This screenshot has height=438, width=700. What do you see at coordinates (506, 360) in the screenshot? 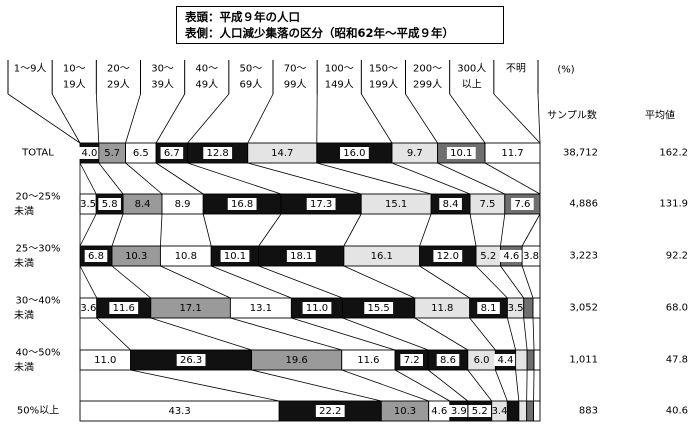
I see `data-label-row5-seg8: 4.4` at bounding box center [506, 360].